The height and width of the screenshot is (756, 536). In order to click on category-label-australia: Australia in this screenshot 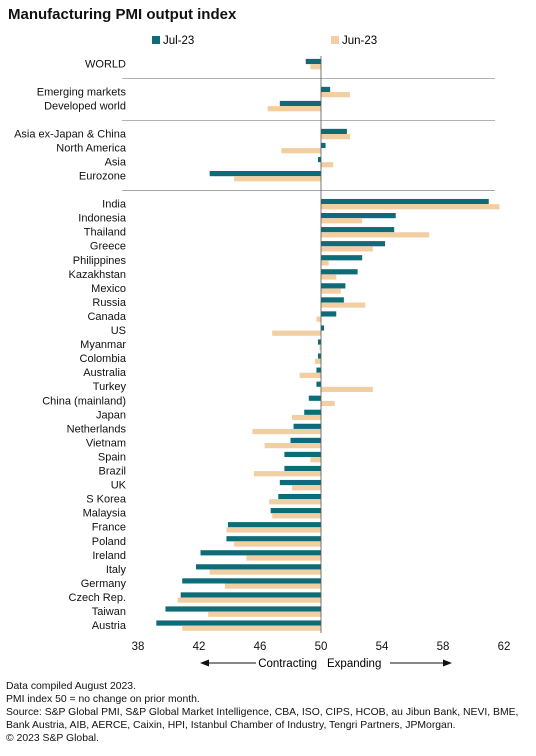, I will do `click(105, 373)`.